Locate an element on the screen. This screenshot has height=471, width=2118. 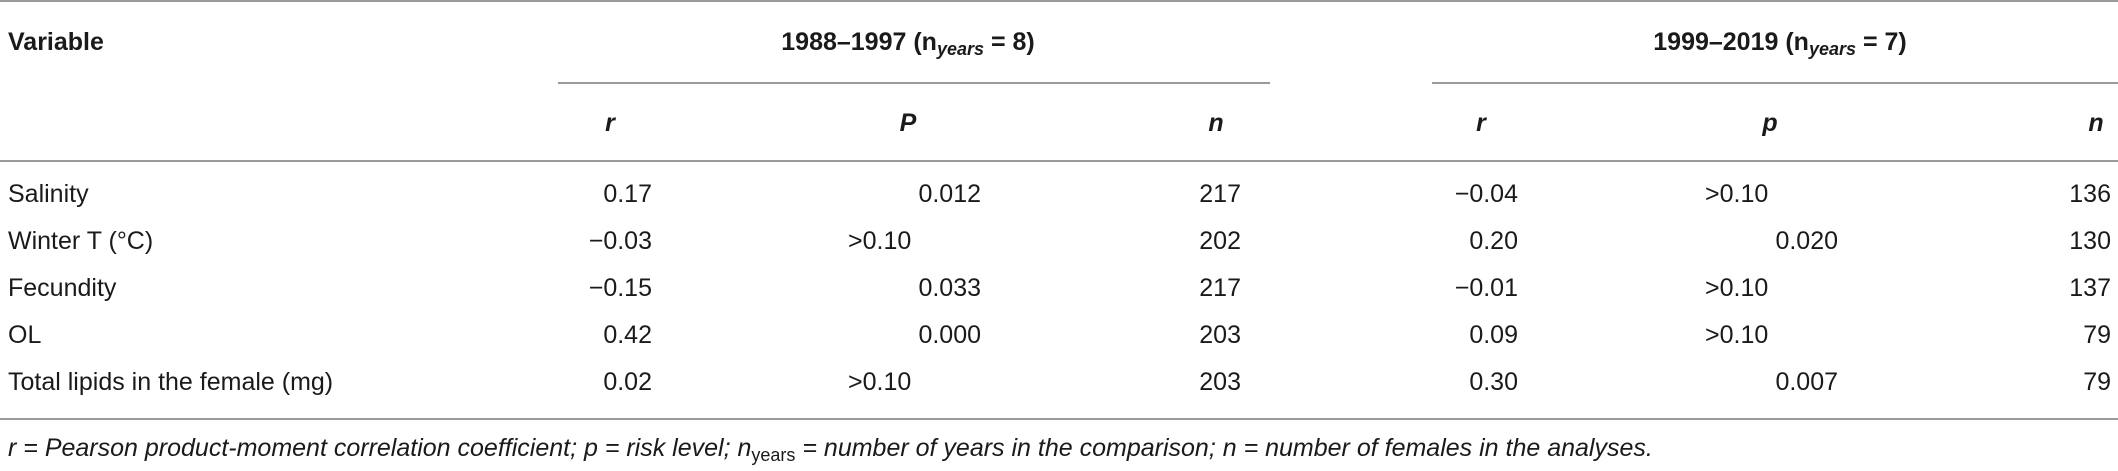
table-cell-r2: −0.04 is located at coordinates (1486, 194).